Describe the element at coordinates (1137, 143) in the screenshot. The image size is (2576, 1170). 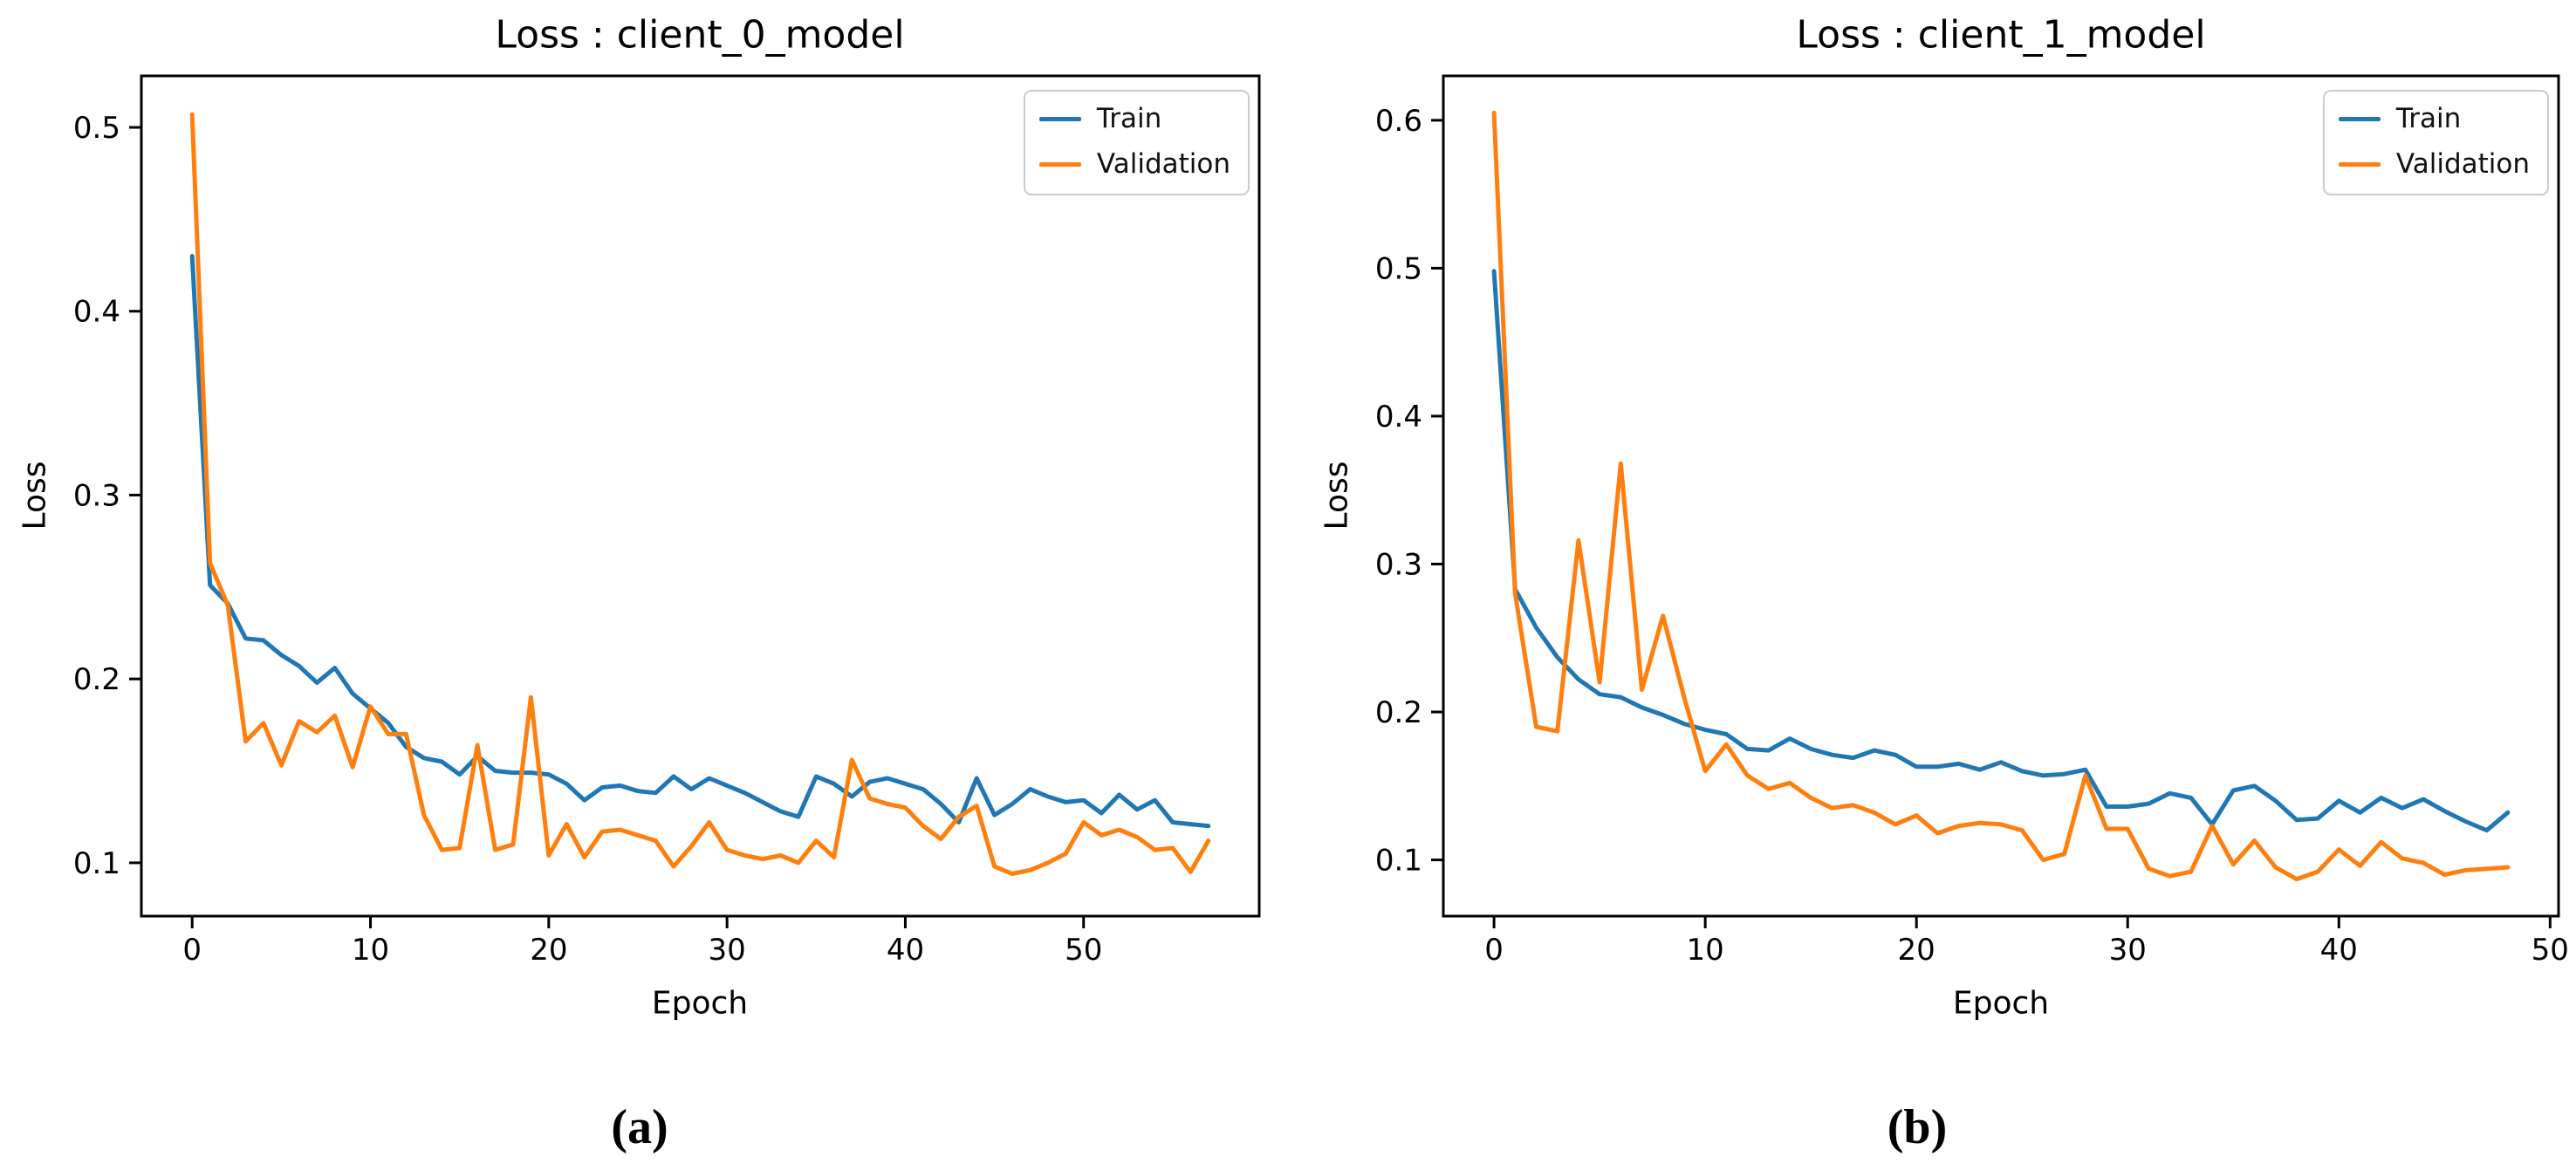
I see `legend-left-chart: Train Validation` at that location.